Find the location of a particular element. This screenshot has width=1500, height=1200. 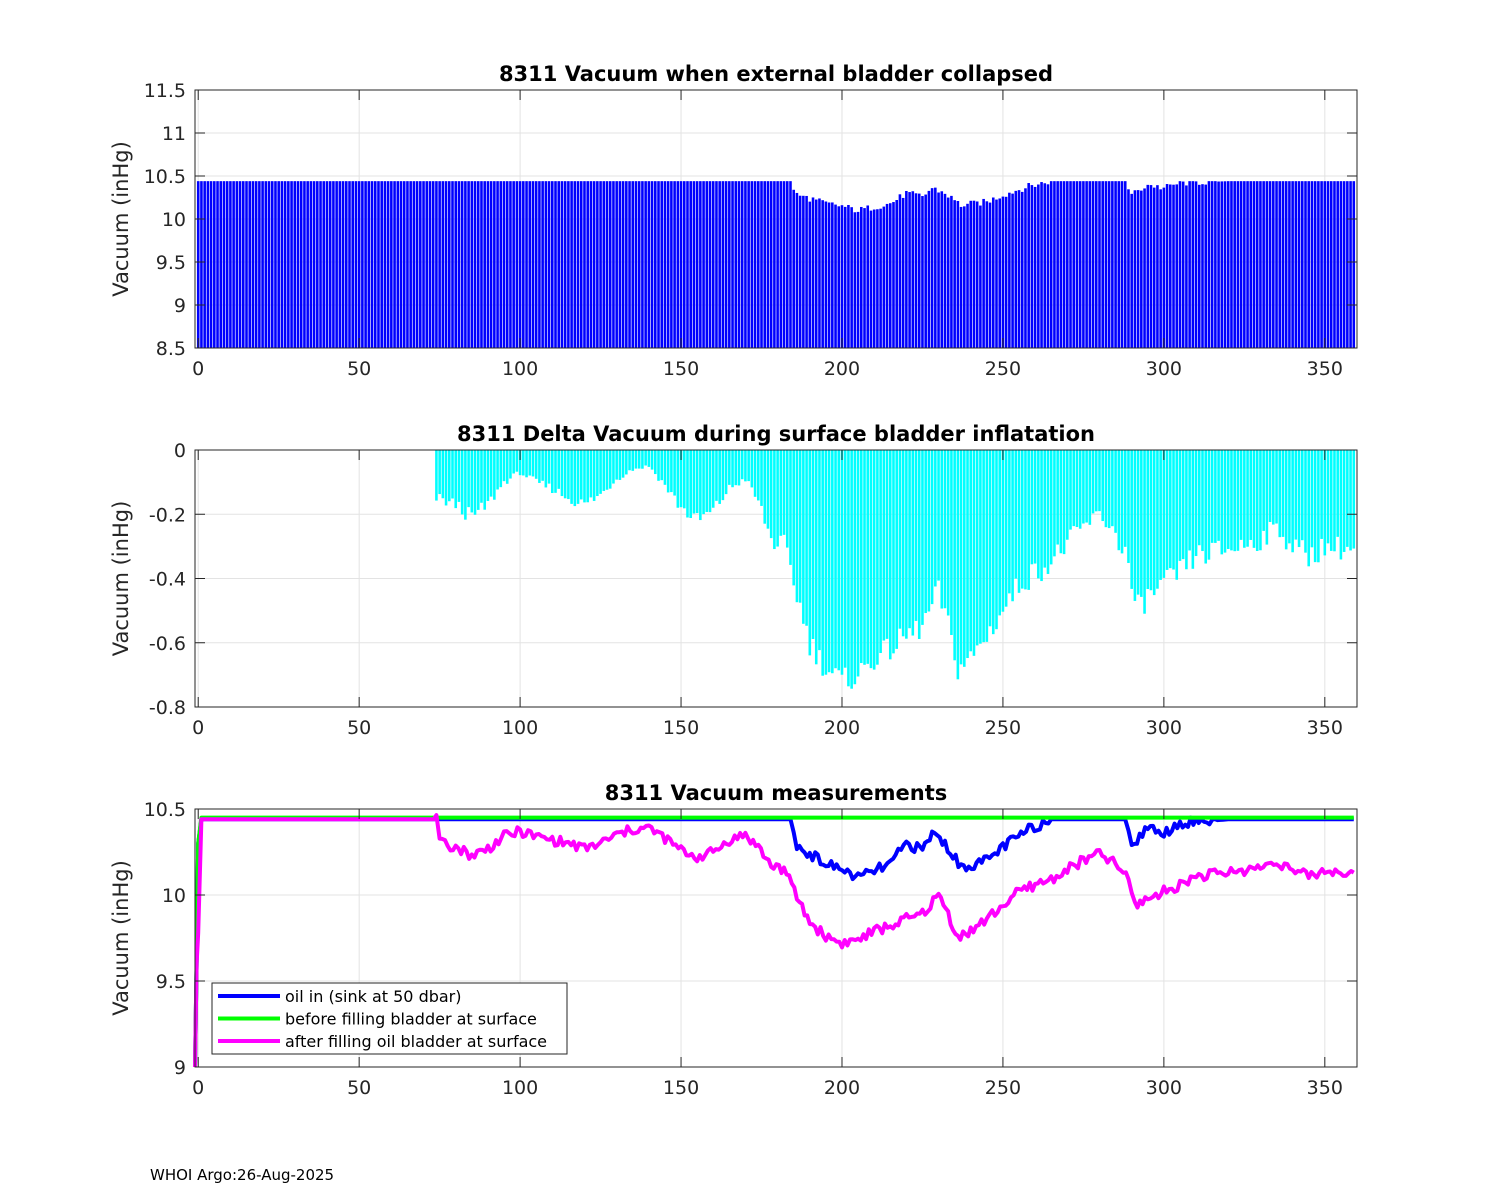

y-tick-label: 10 is located at coordinates (174, 220).